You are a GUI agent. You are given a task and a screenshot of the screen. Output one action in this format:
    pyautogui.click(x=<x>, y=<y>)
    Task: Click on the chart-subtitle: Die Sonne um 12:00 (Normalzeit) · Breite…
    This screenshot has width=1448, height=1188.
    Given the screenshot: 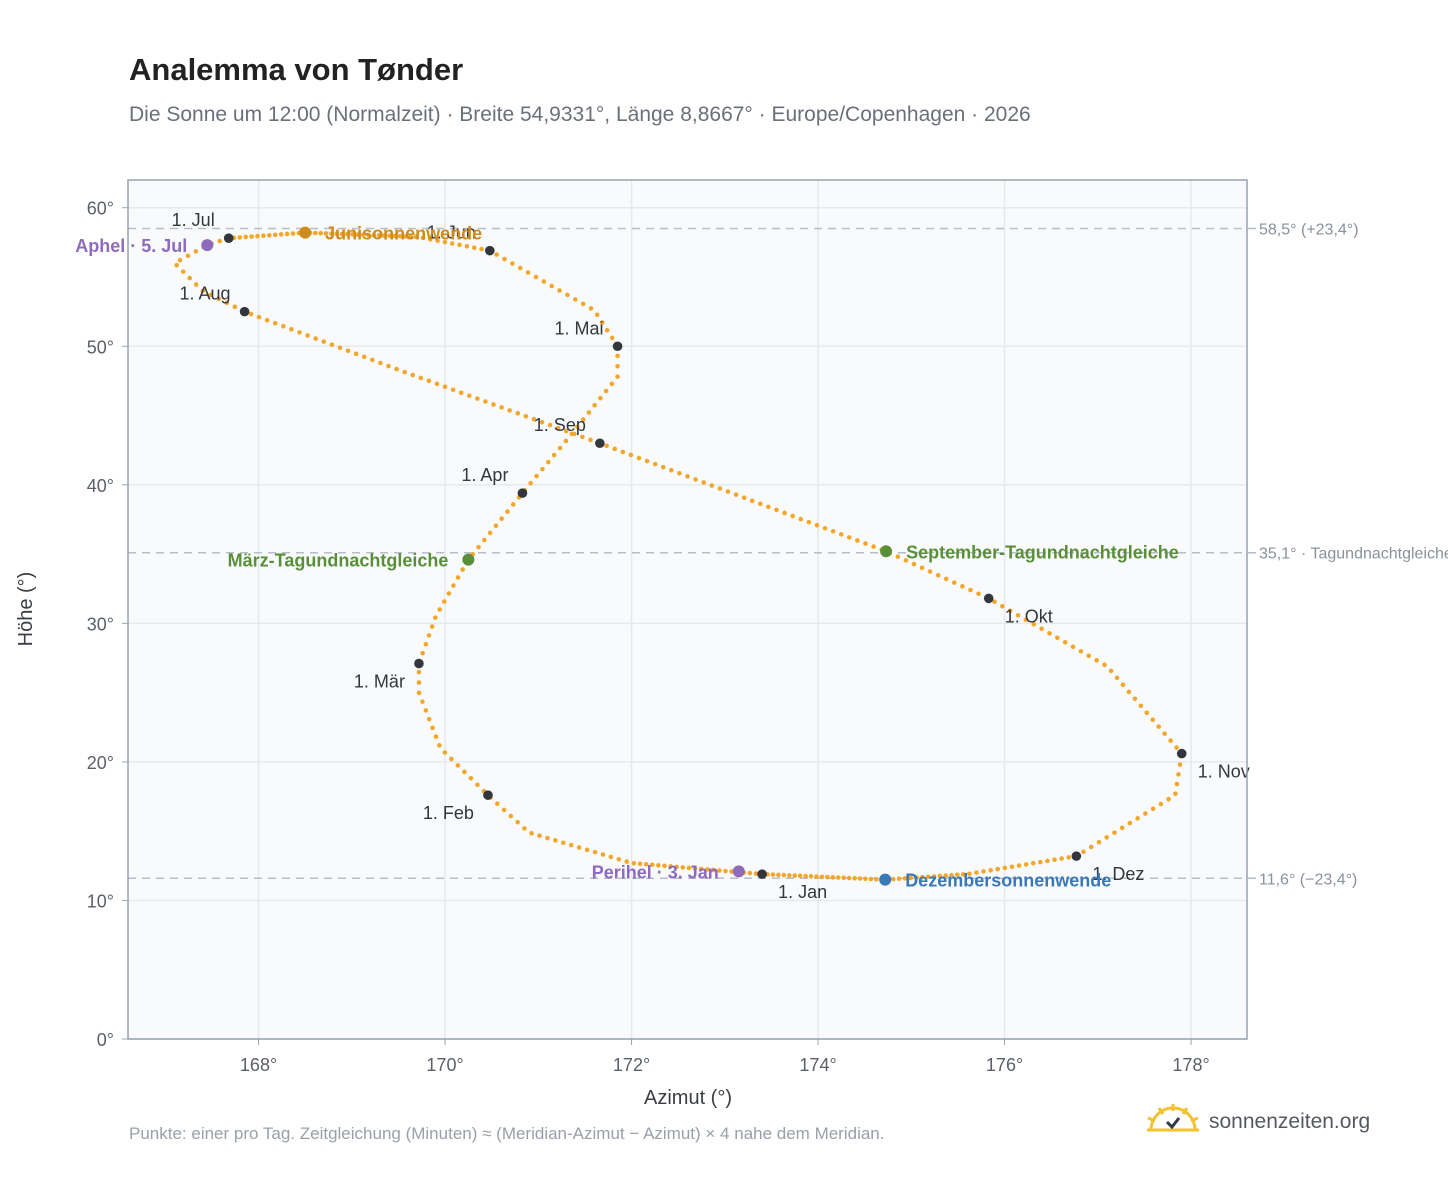 What is the action you would take?
    pyautogui.click(x=580, y=114)
    